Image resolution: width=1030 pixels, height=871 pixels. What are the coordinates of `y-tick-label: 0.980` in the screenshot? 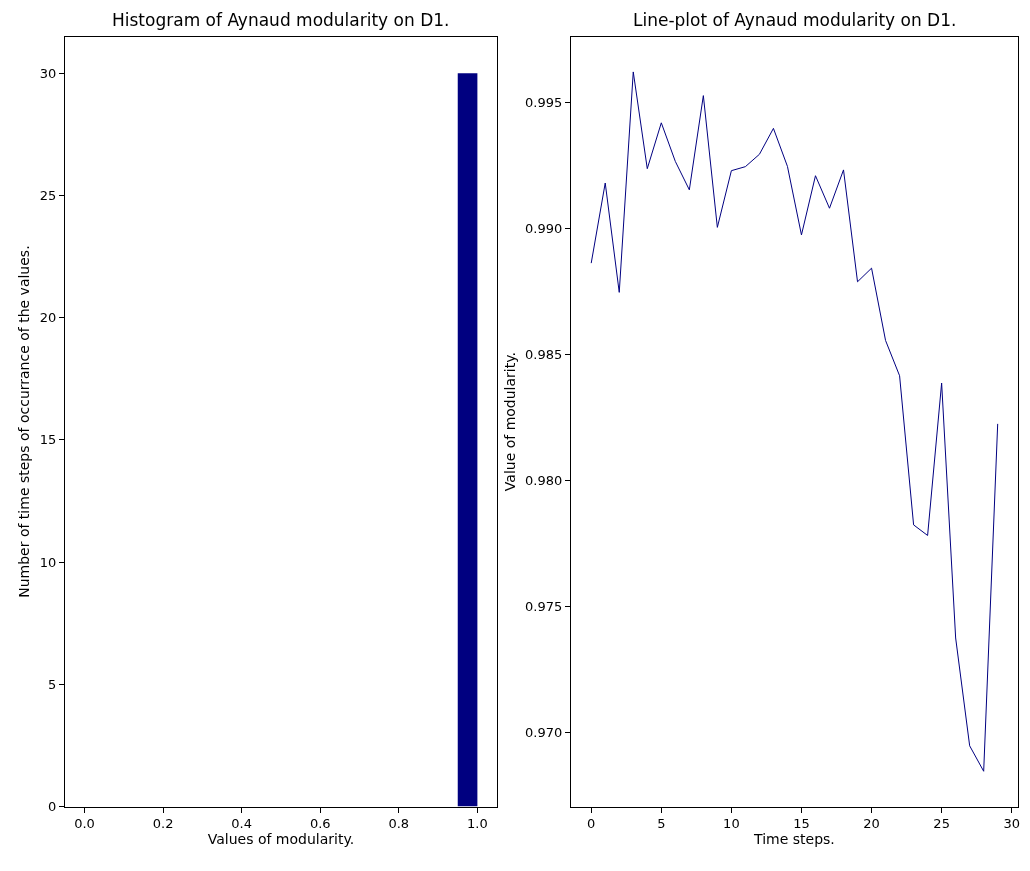 It's located at (544, 481).